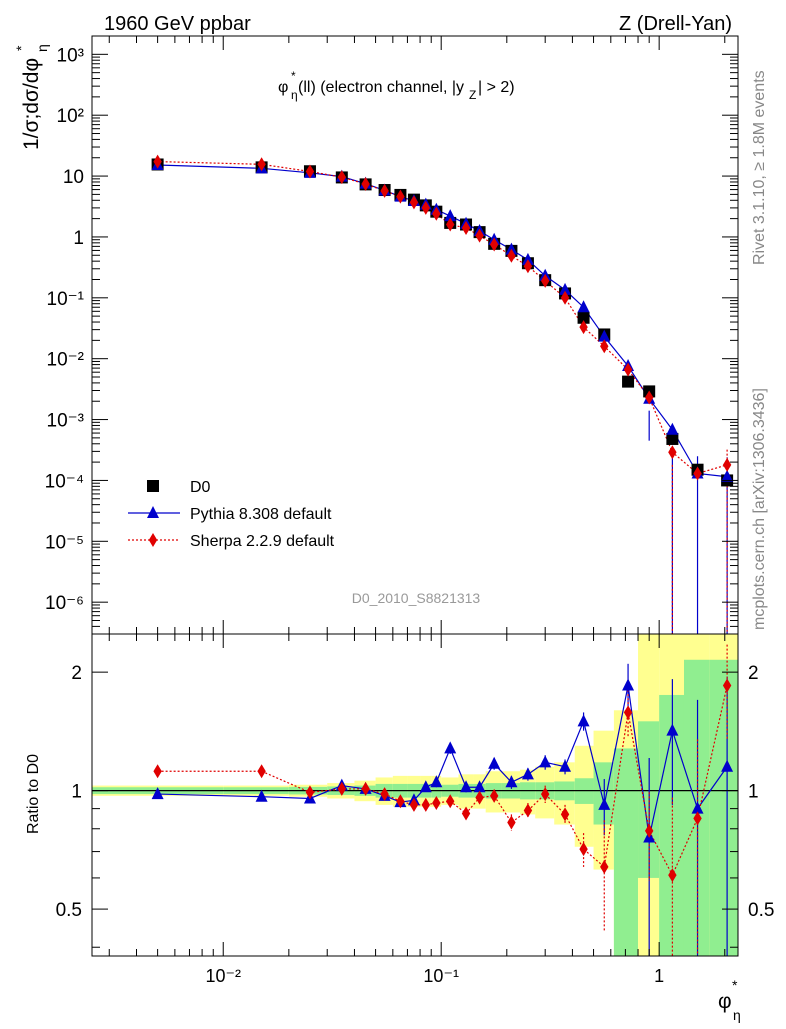 The width and height of the screenshot is (786, 1029). What do you see at coordinates (66, 299) in the screenshot?
I see `y-tick-label: 10⁻¹` at bounding box center [66, 299].